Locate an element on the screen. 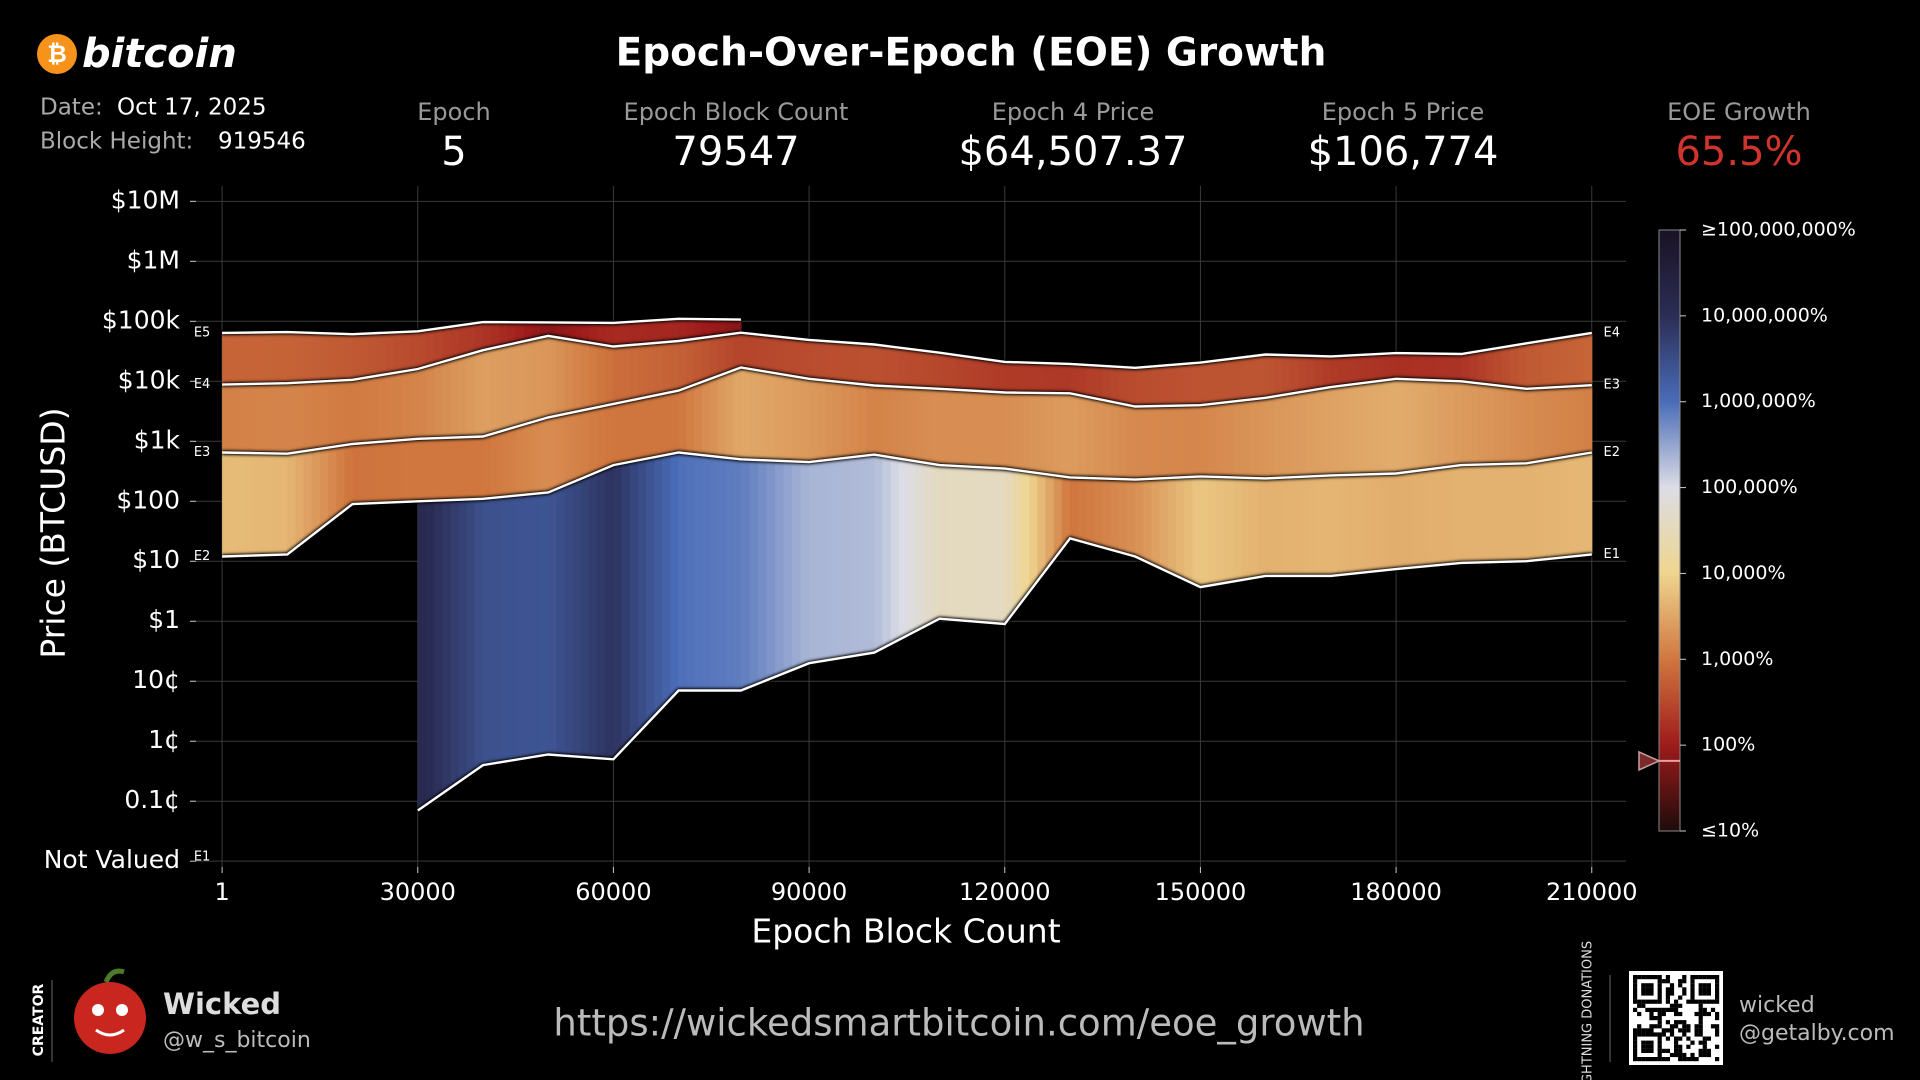 This screenshot has width=1920, height=1080. date: Oct 17, 2025 is located at coordinates (192, 108).